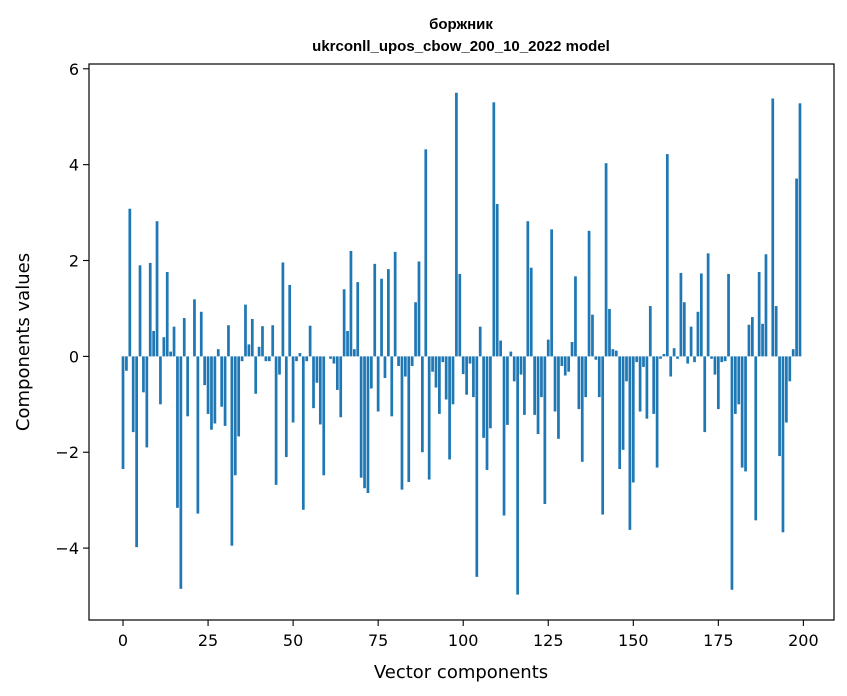  I want to click on x-tick-label: 125, so click(548, 640).